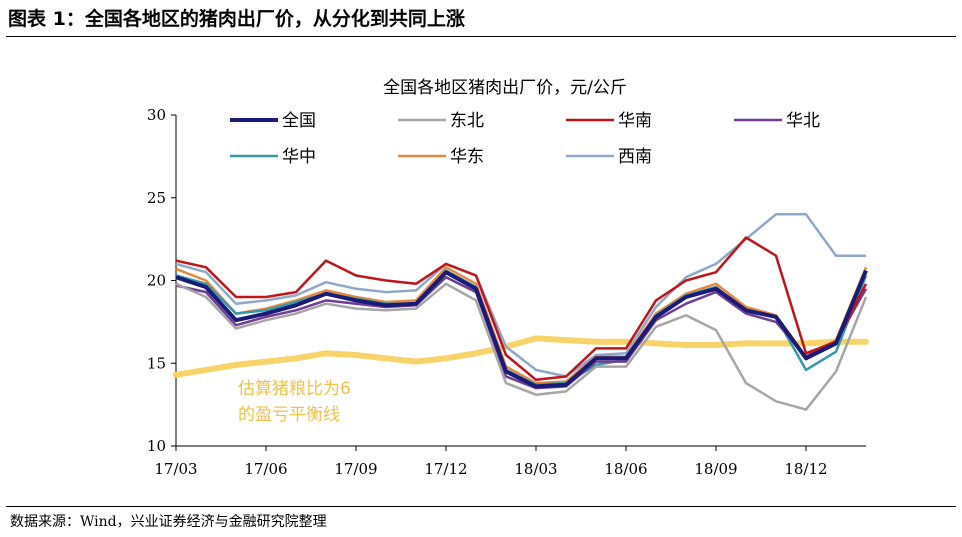 This screenshot has height=537, width=962. Describe the element at coordinates (803, 121) in the screenshot. I see `legend-label: 华北` at that location.